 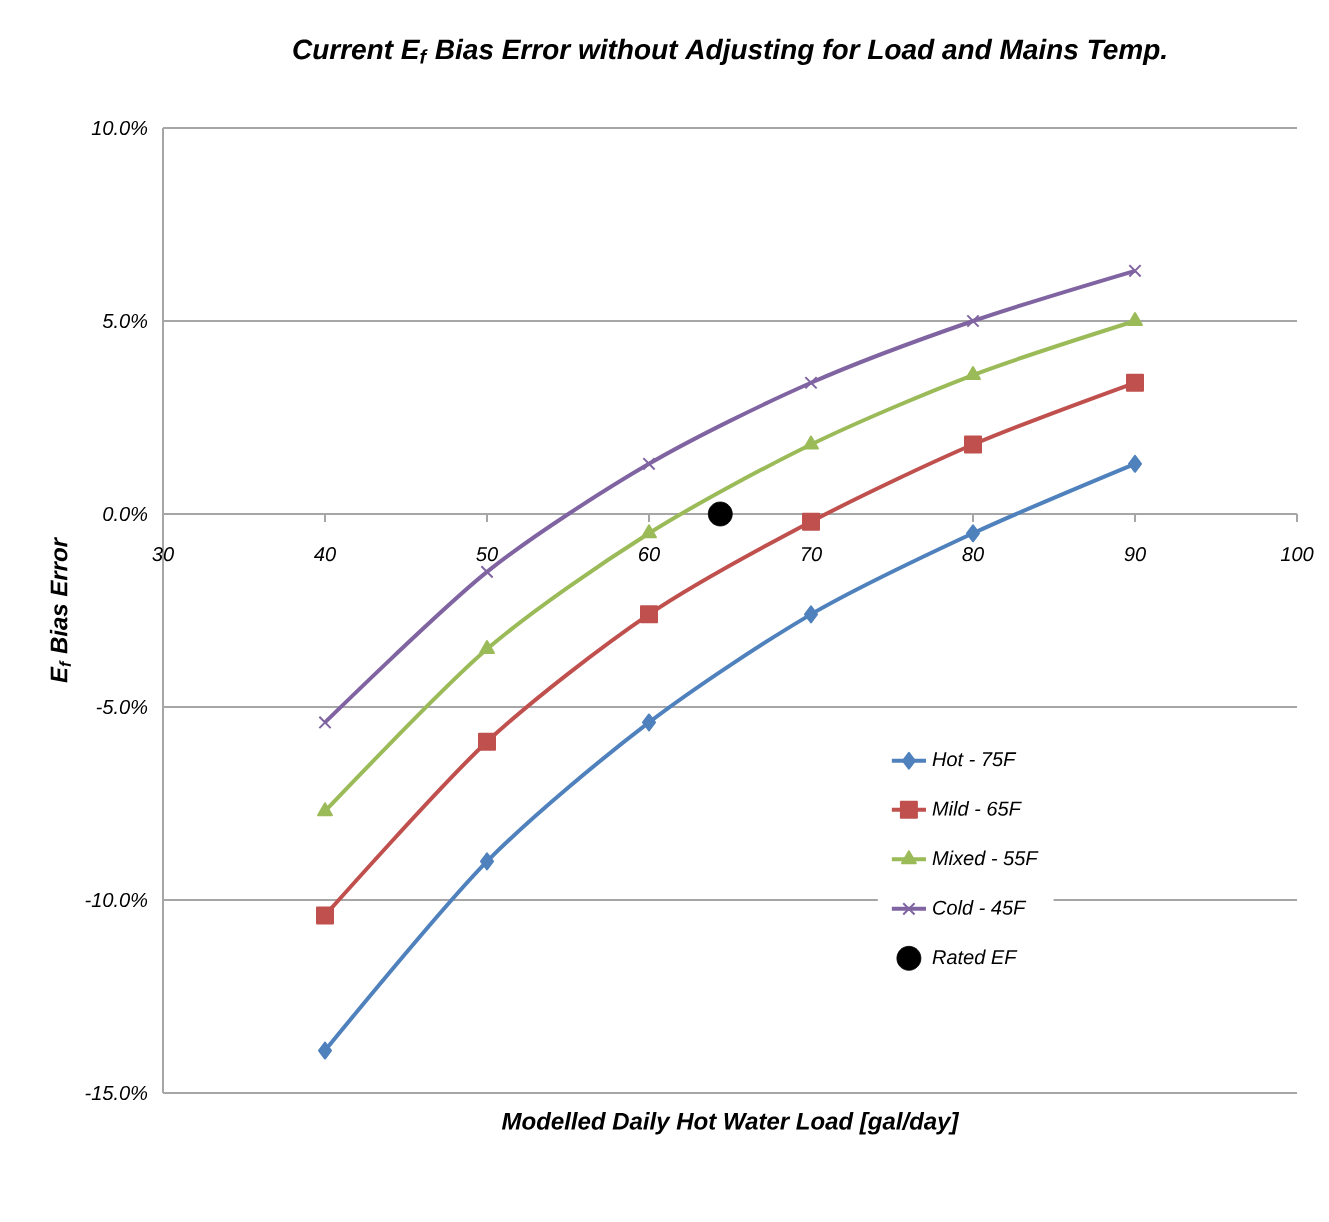 I want to click on x-tick-label: 30, so click(x=163, y=554).